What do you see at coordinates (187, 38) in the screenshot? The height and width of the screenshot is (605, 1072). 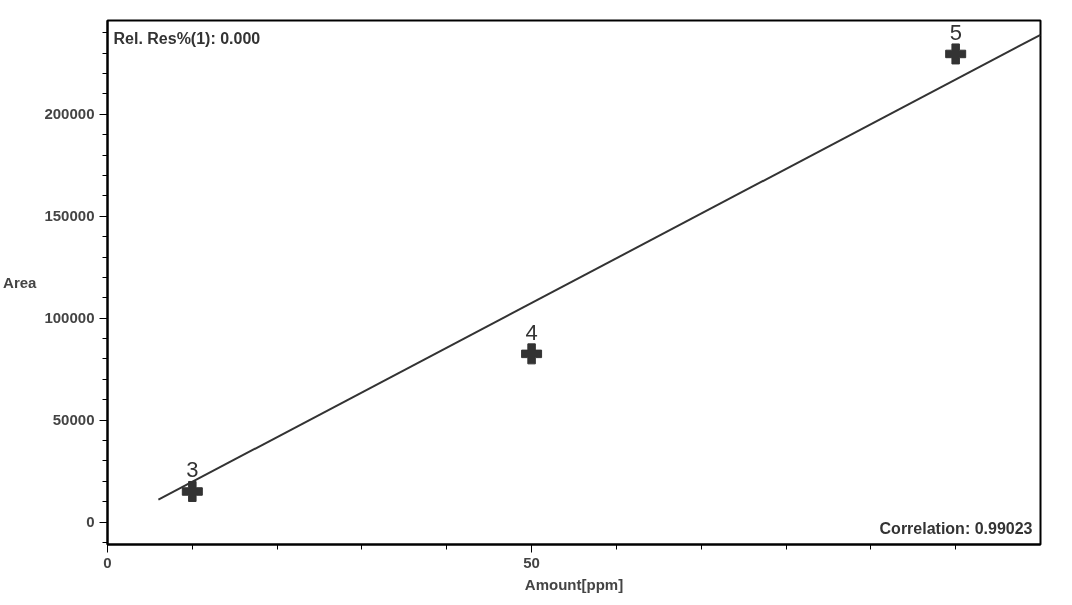 I see `annotation: Rel. Res%(1): 0.000` at bounding box center [187, 38].